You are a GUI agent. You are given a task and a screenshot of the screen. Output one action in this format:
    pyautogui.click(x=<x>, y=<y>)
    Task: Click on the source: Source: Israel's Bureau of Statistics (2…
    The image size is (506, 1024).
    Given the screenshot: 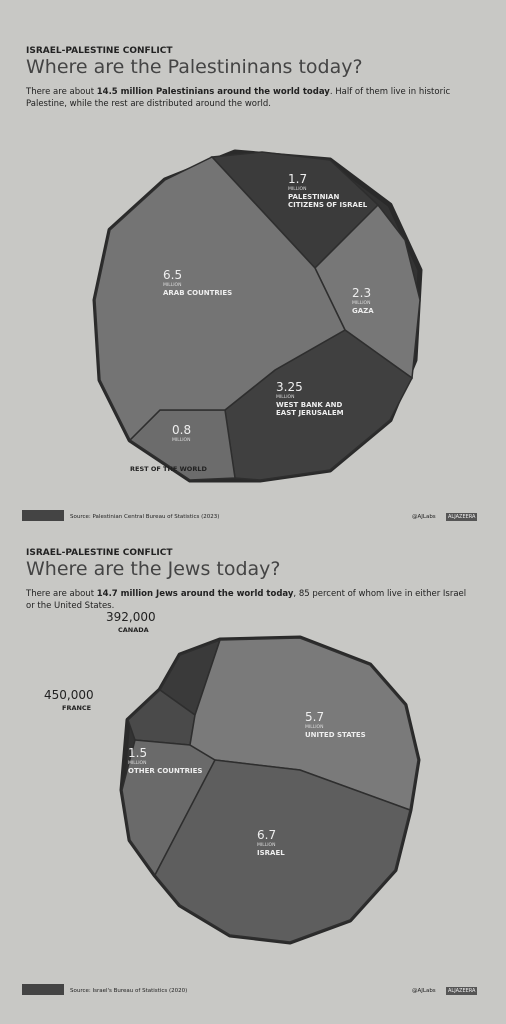 What is the action you would take?
    pyautogui.click(x=129, y=991)
    